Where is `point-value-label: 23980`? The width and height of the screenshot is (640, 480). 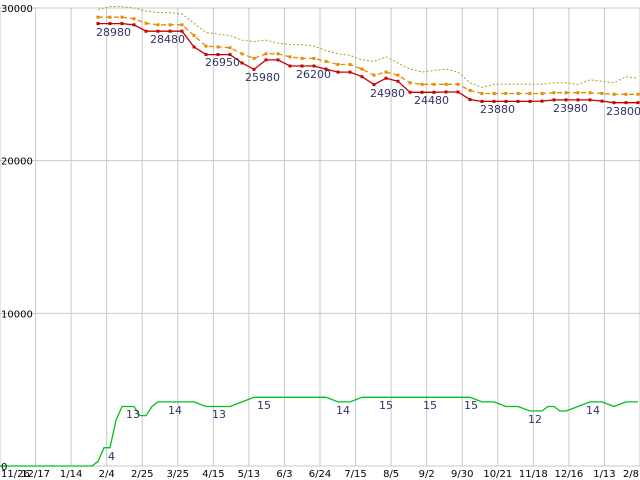 point-value-label: 23980 is located at coordinates (570, 108).